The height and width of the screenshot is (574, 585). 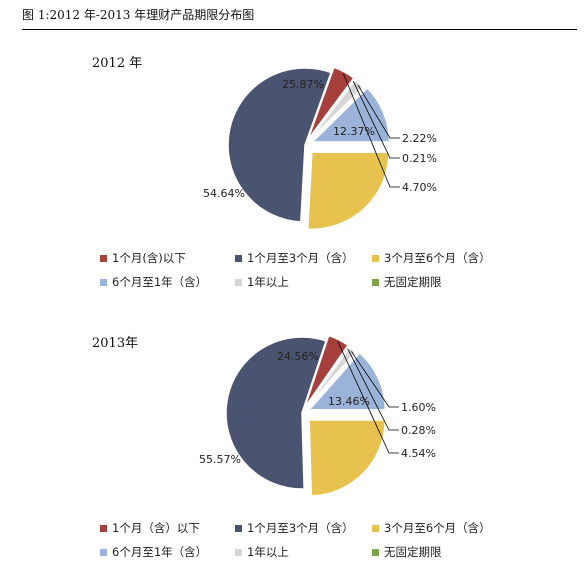 I want to click on title-divider, so click(x=299, y=29).